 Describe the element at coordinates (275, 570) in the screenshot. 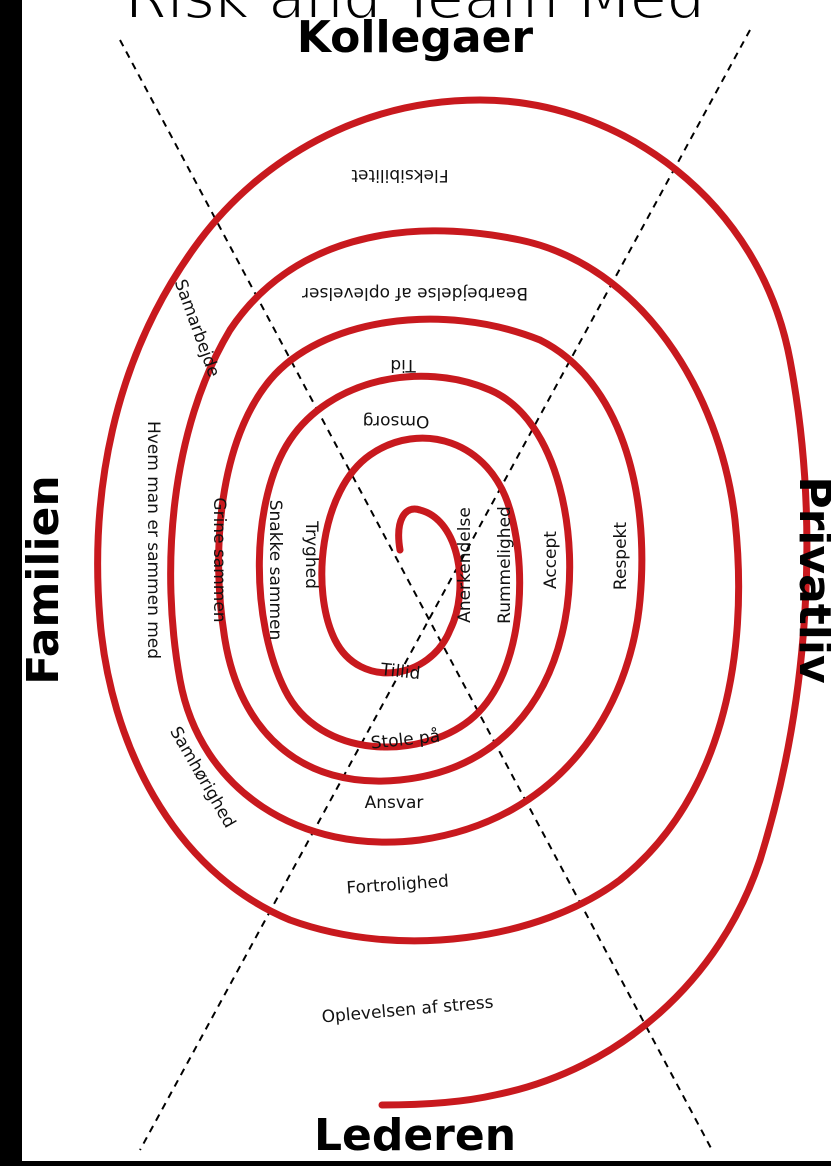

I see `label-snakke-sammen: Snakke sammen` at that location.